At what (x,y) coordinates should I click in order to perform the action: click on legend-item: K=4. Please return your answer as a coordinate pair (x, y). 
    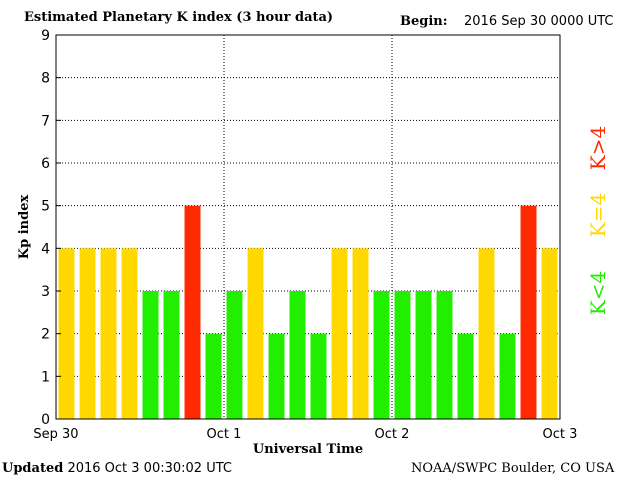
    Looking at the image, I should click on (598, 215).